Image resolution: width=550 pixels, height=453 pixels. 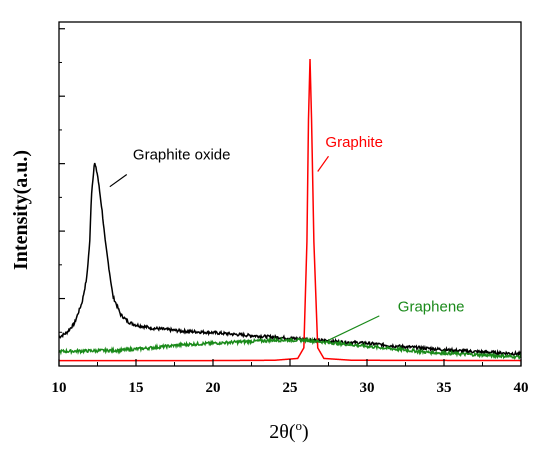 What do you see at coordinates (299, 425) in the screenshot?
I see `x-axis-label-sup: o` at bounding box center [299, 425].